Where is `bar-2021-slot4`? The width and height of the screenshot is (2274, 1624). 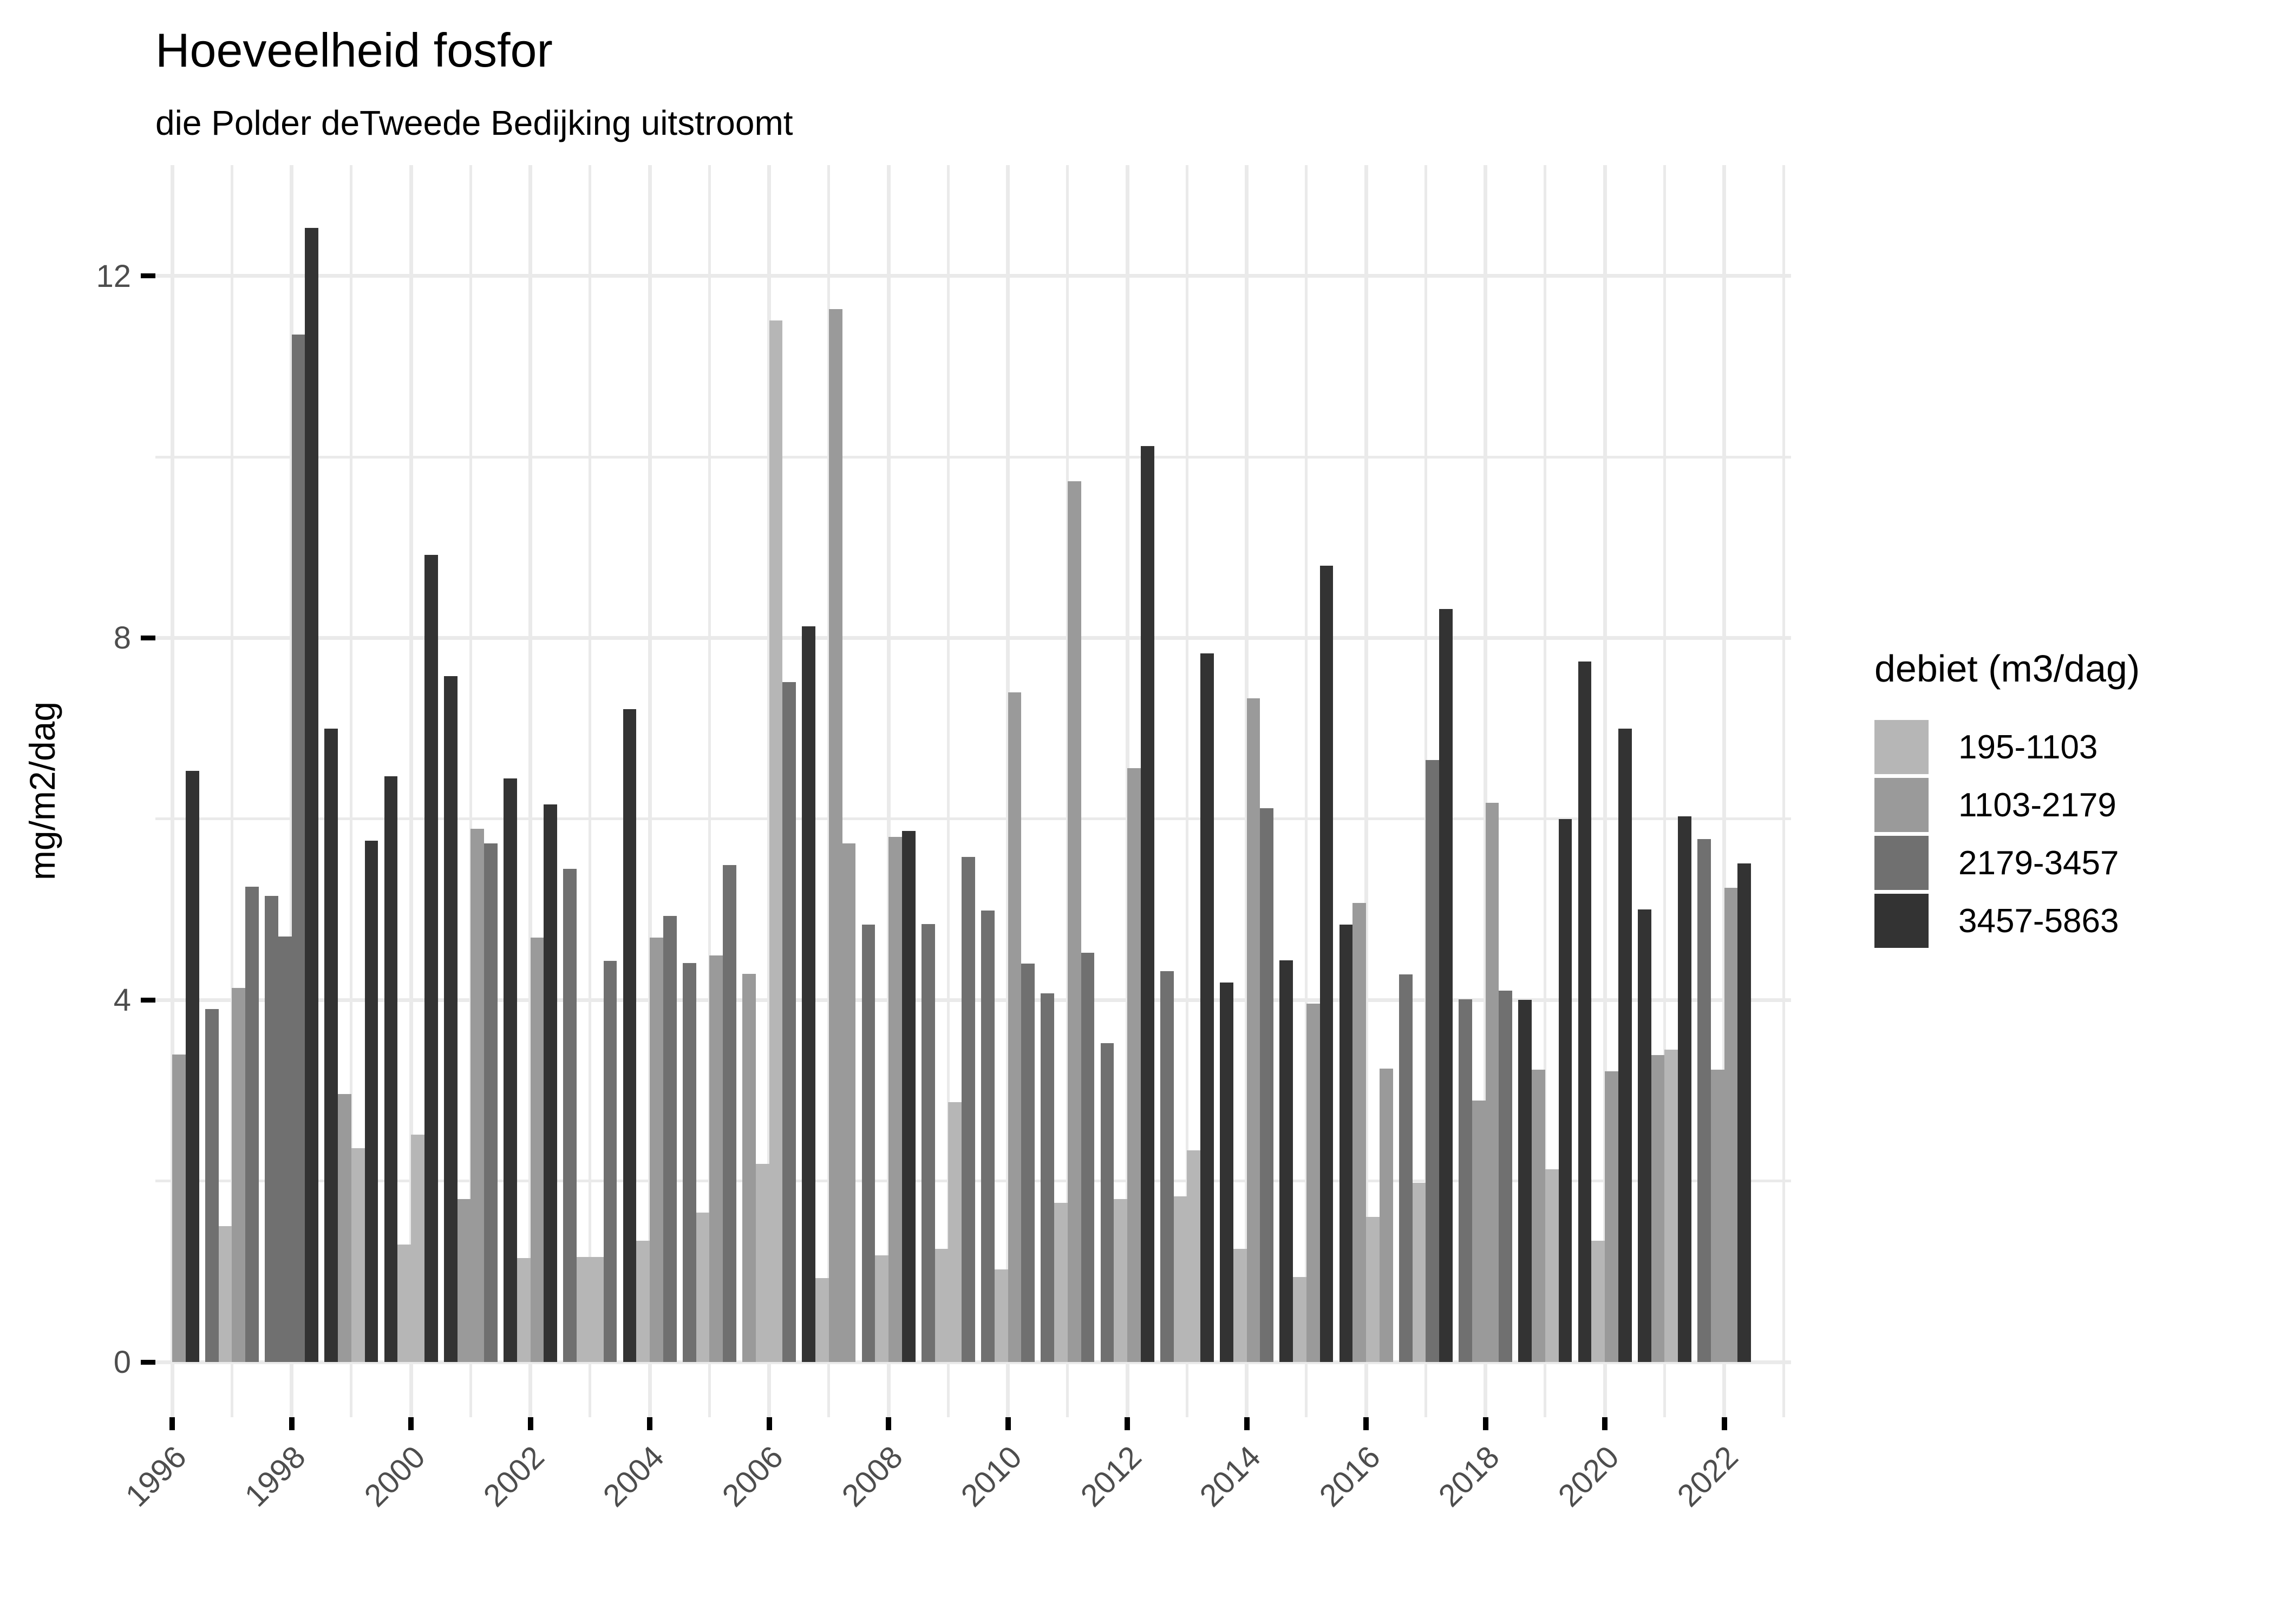
bar-2021-slot4 is located at coordinates (1684, 1089).